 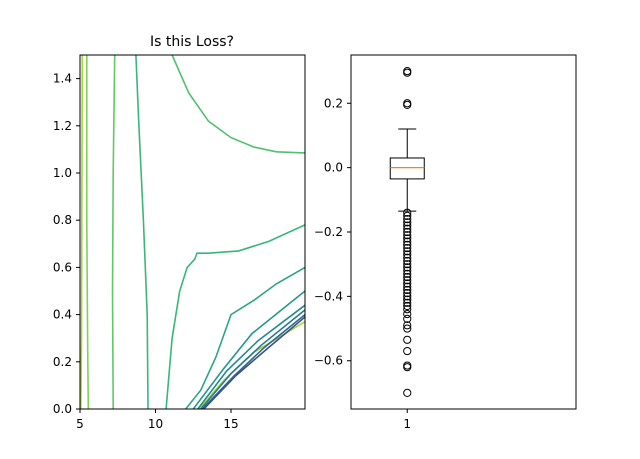 I want to click on x-tick-label: 10, so click(x=155, y=424).